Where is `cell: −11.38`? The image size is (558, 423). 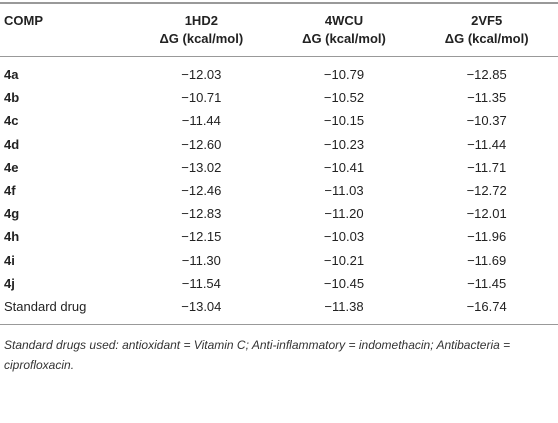
cell: −11.38 is located at coordinates (344, 306).